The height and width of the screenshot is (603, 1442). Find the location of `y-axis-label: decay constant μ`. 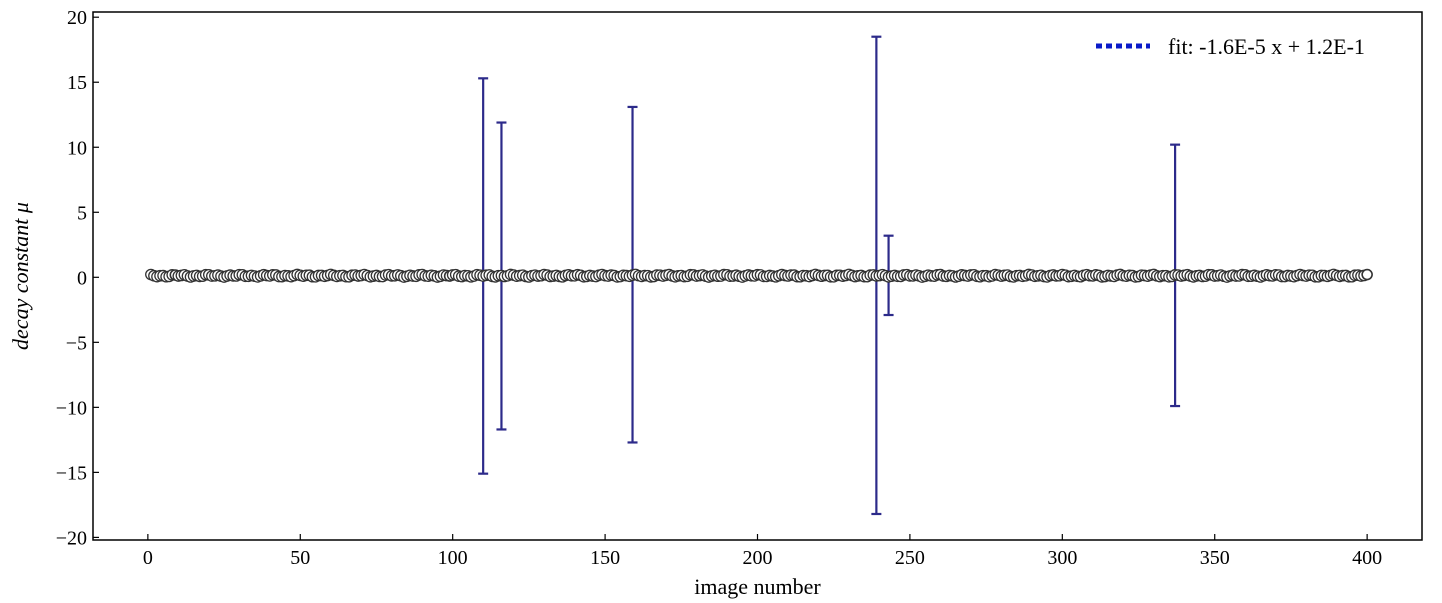

y-axis-label: decay constant μ is located at coordinates (20, 276).